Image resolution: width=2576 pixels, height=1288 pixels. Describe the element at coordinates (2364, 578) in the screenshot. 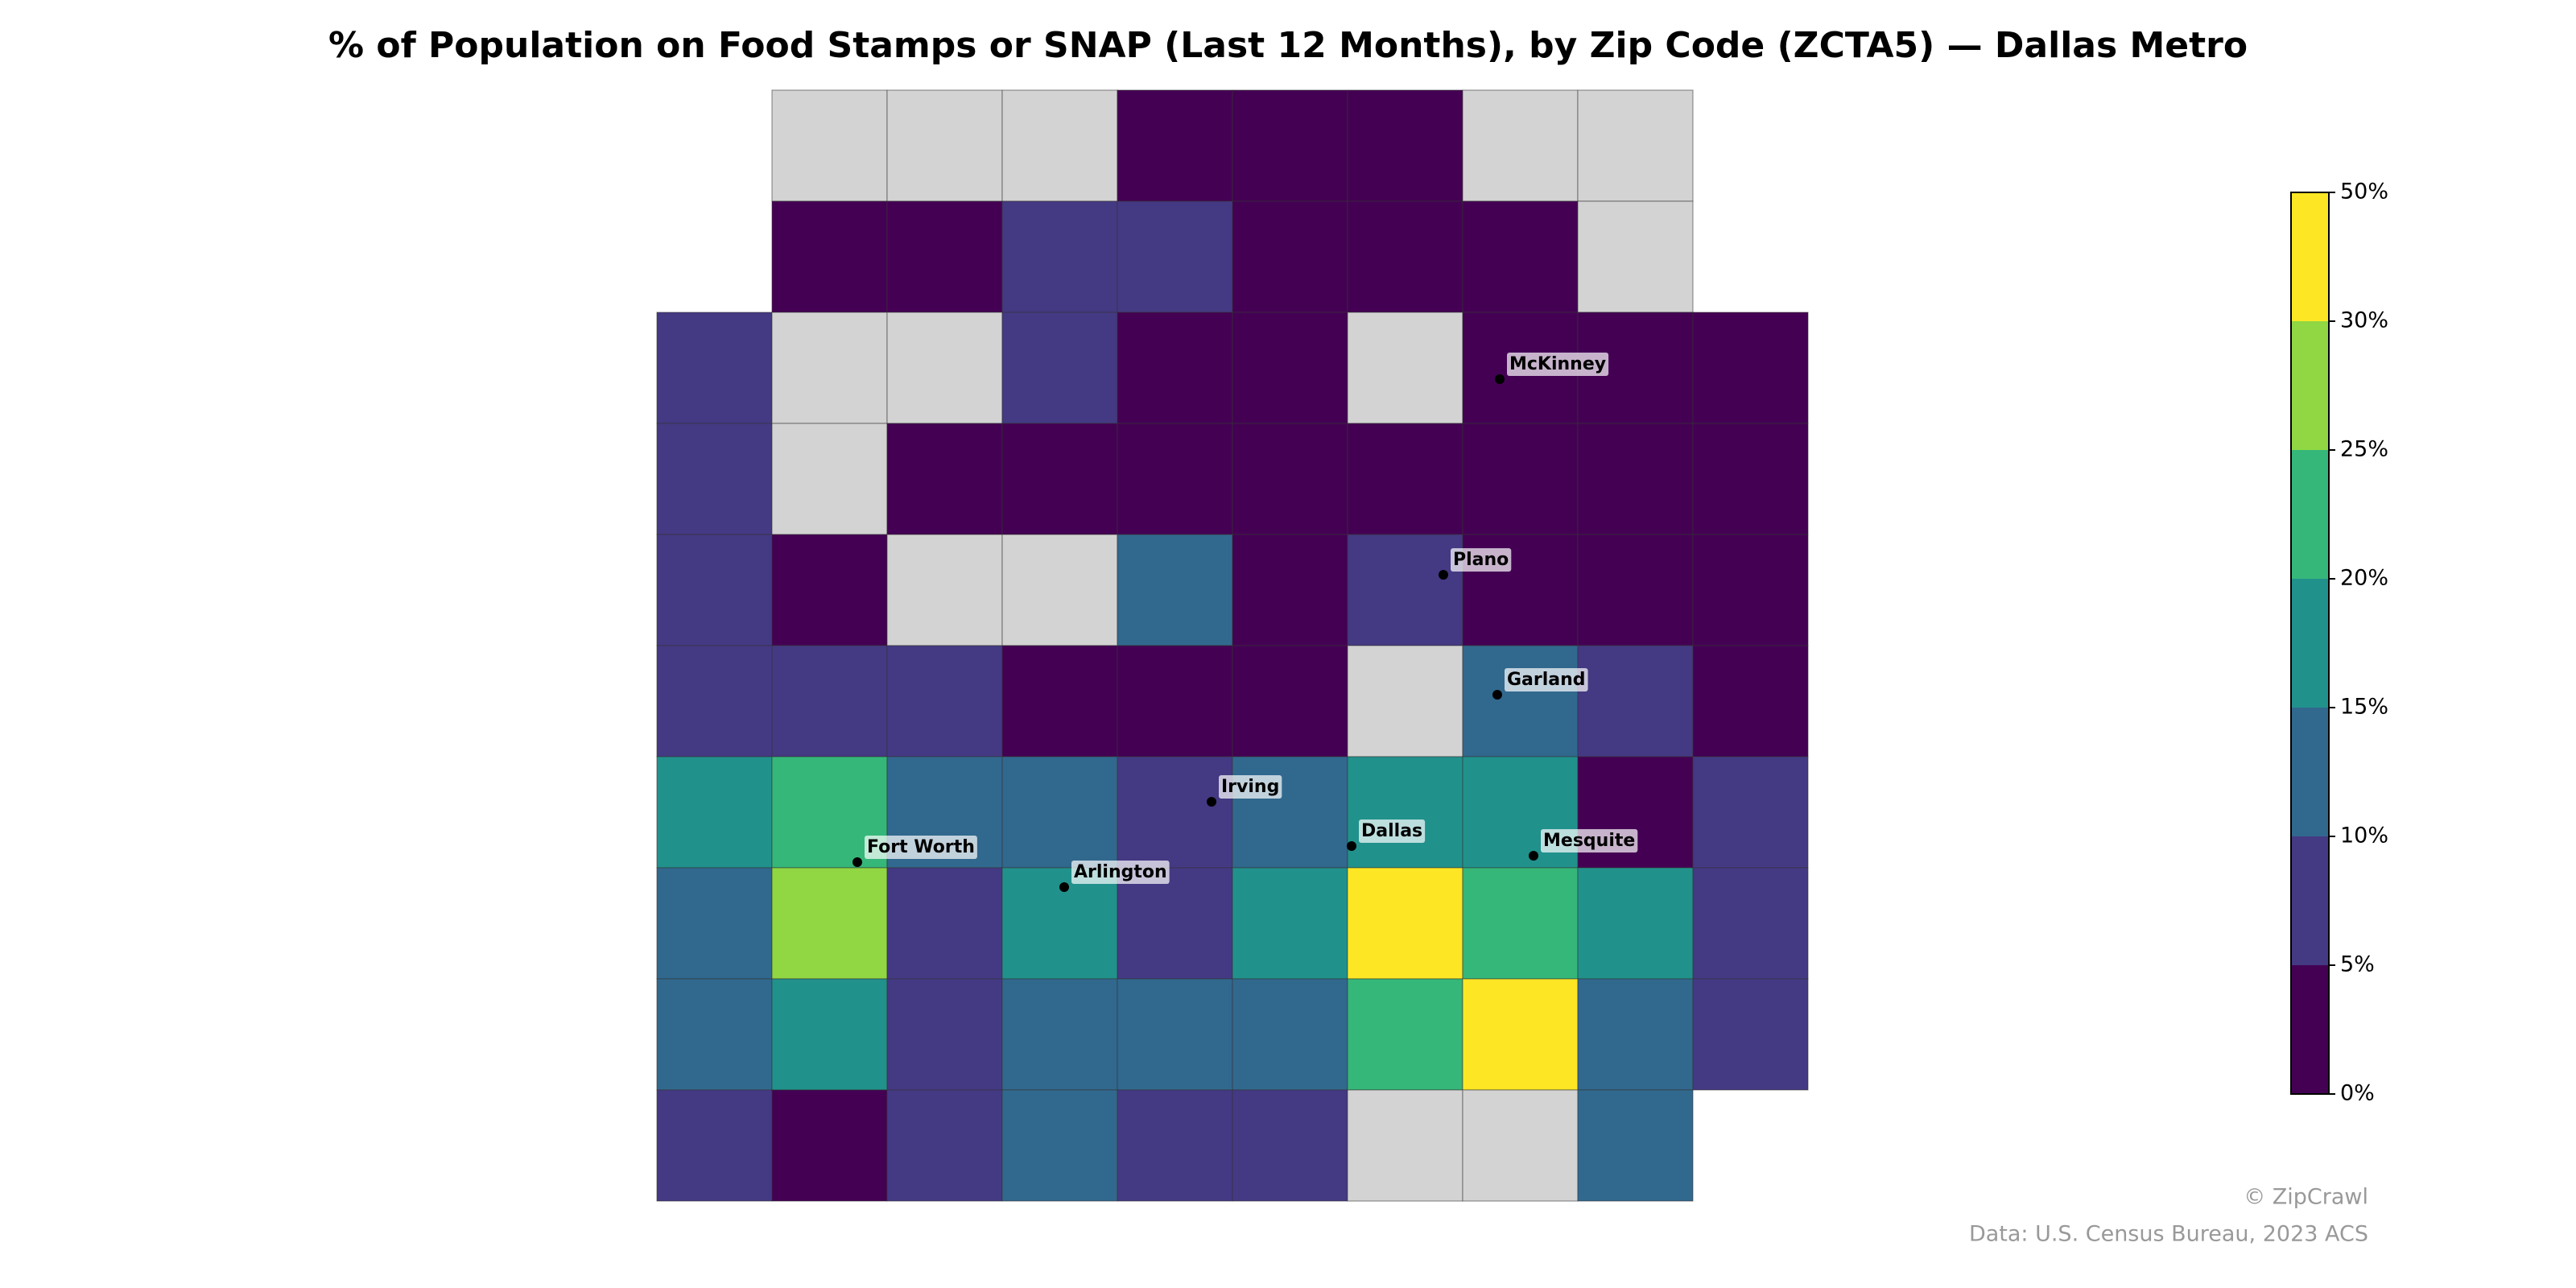

I see `colorbar-tick-label: 20%` at that location.